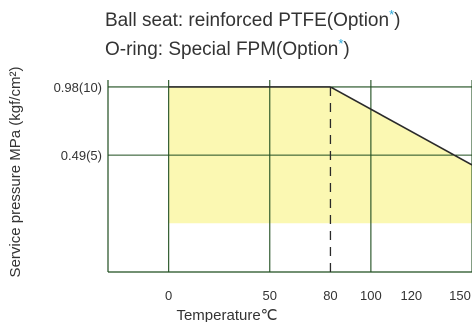 Image resolution: width=472 pixels, height=322 pixels. I want to click on seat-material-note: Ball seat: reinforced PTFE(Option*), so click(252, 19).